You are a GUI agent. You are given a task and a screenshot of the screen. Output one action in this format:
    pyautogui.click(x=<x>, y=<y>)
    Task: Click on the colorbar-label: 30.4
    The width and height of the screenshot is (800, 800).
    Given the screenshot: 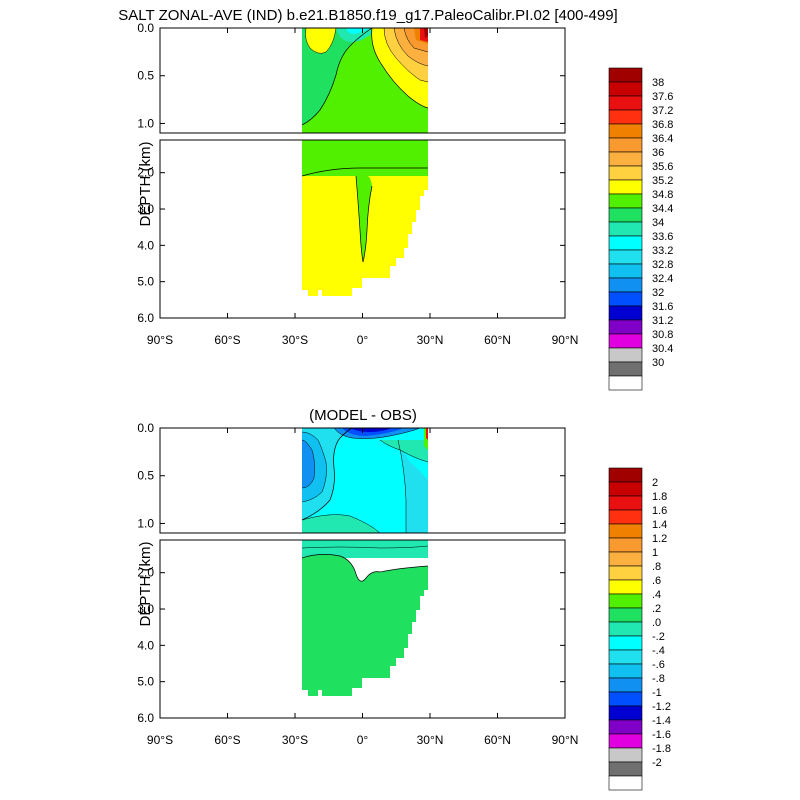 What is the action you would take?
    pyautogui.click(x=662, y=349)
    